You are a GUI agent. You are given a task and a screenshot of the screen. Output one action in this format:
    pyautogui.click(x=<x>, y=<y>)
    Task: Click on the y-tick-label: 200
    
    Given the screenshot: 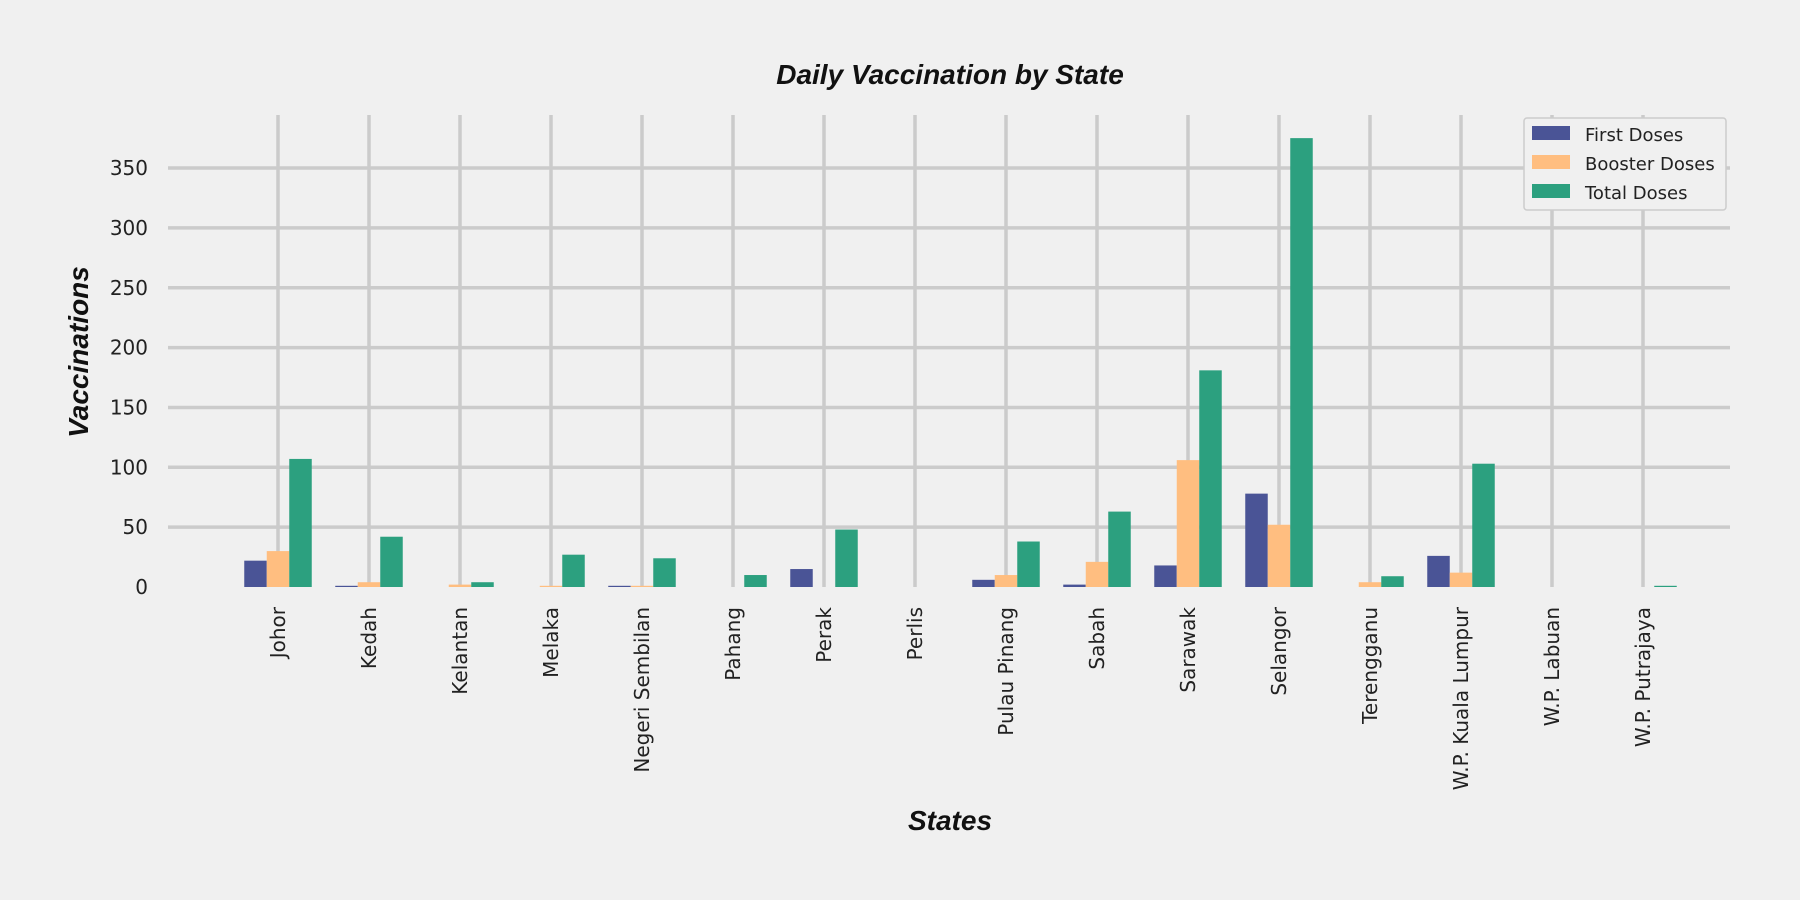 What is the action you would take?
    pyautogui.click(x=129, y=348)
    